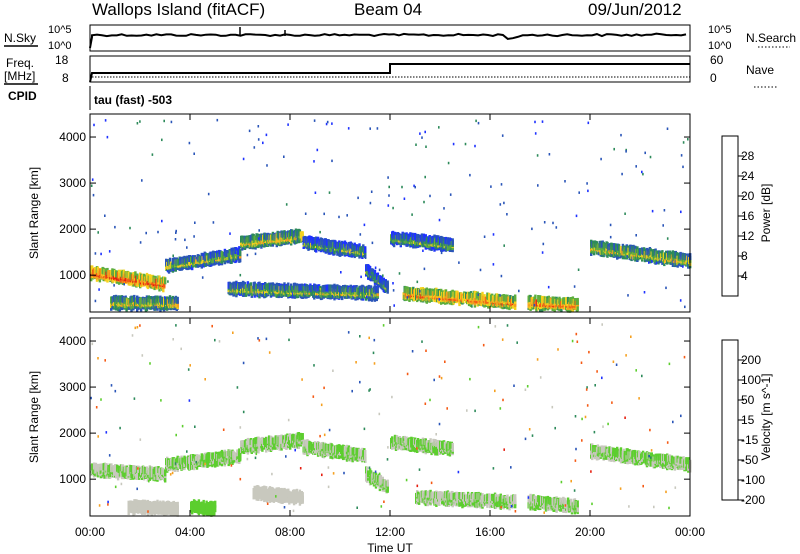 This screenshot has height=554, width=800. What do you see at coordinates (72, 183) in the screenshot?
I see `y-tick-label: 3000` at bounding box center [72, 183].